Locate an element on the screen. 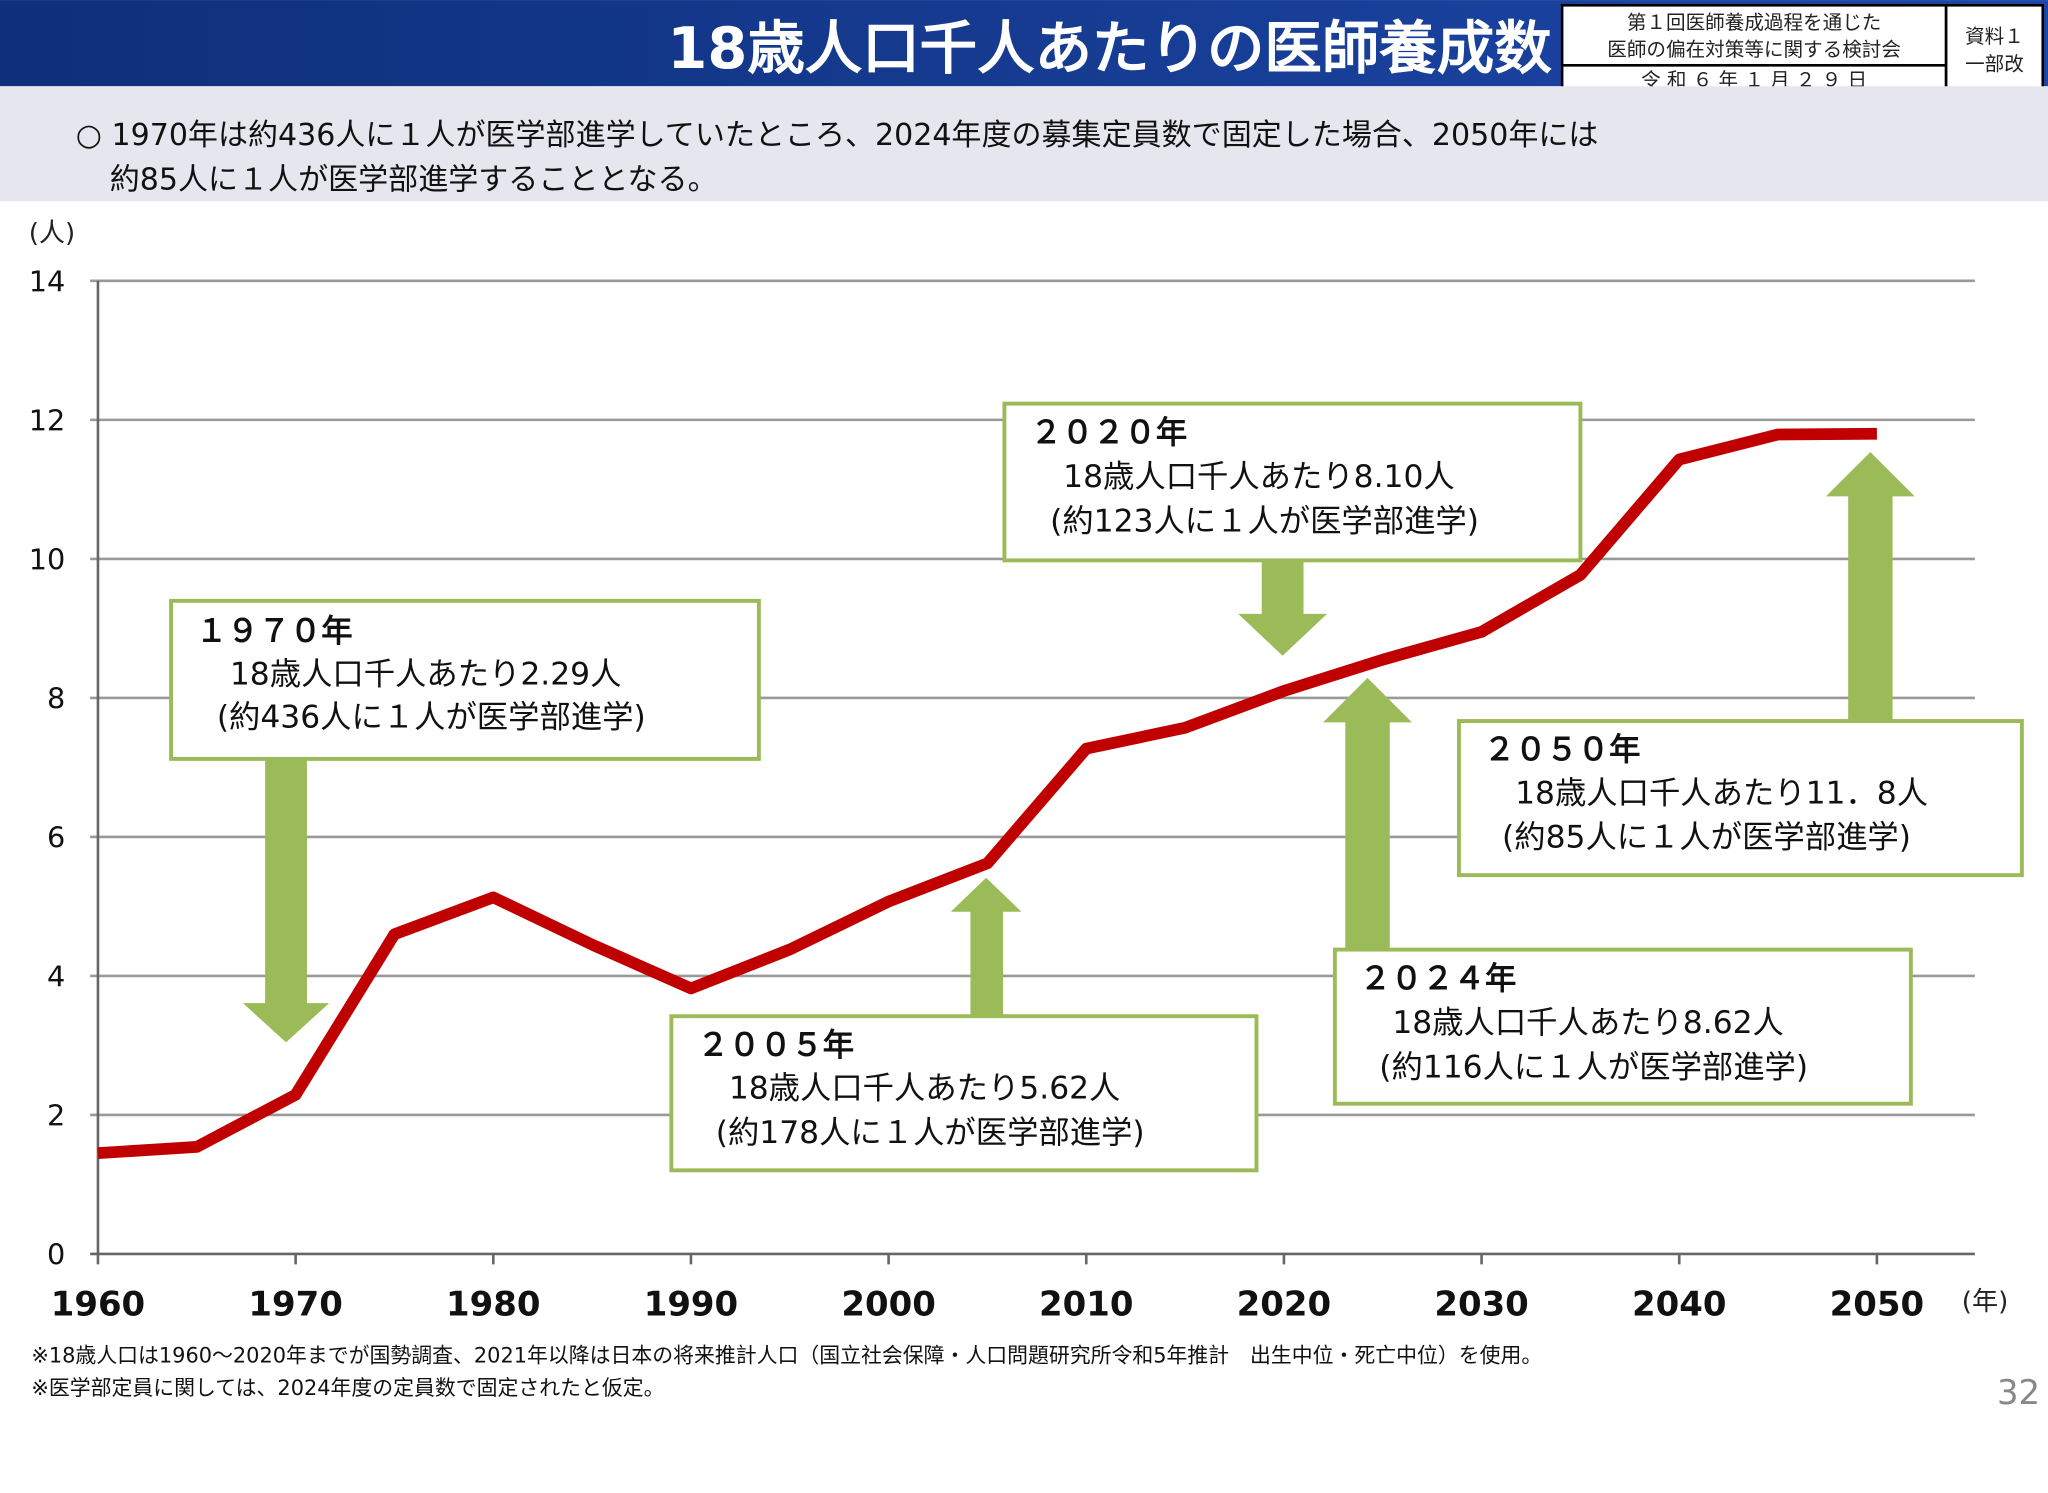 The height and width of the screenshot is (1493, 2048). meeting-name-line2: 医師の偏在対策等に関する検討会 is located at coordinates (1754, 49).